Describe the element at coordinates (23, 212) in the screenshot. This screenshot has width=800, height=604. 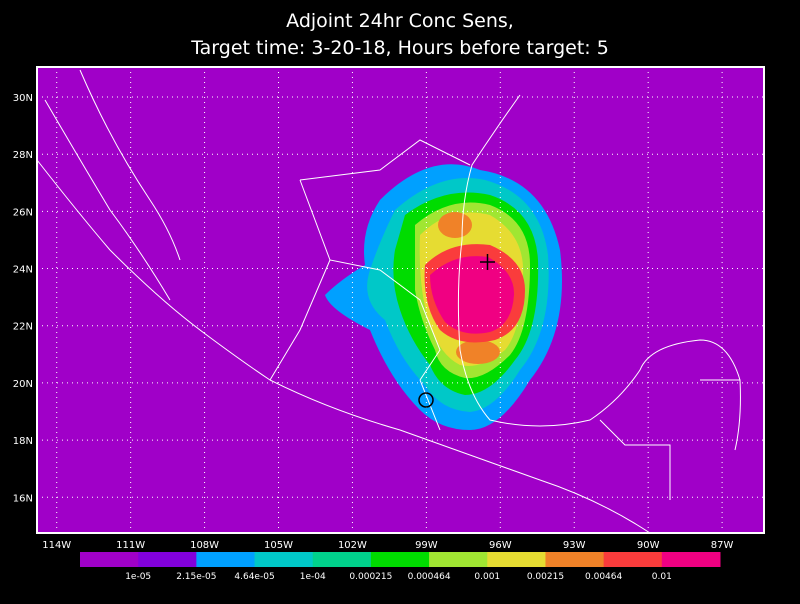
I see `lat-tick-label: 26N` at that location.